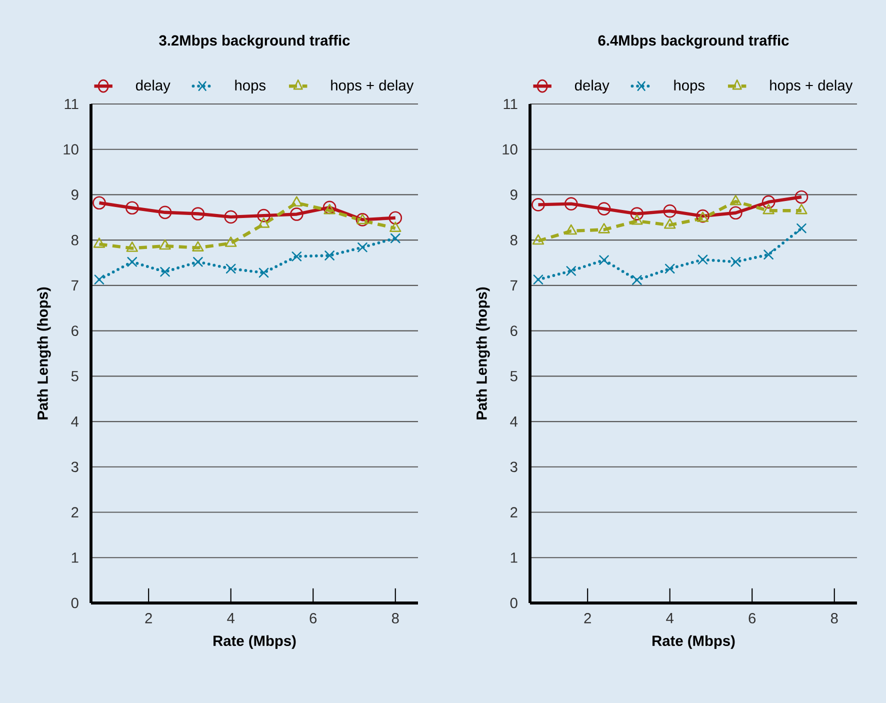 The height and width of the screenshot is (703, 886). What do you see at coordinates (693, 41) in the screenshot?
I see `chart-title: 6.4Mbps background traffic` at bounding box center [693, 41].